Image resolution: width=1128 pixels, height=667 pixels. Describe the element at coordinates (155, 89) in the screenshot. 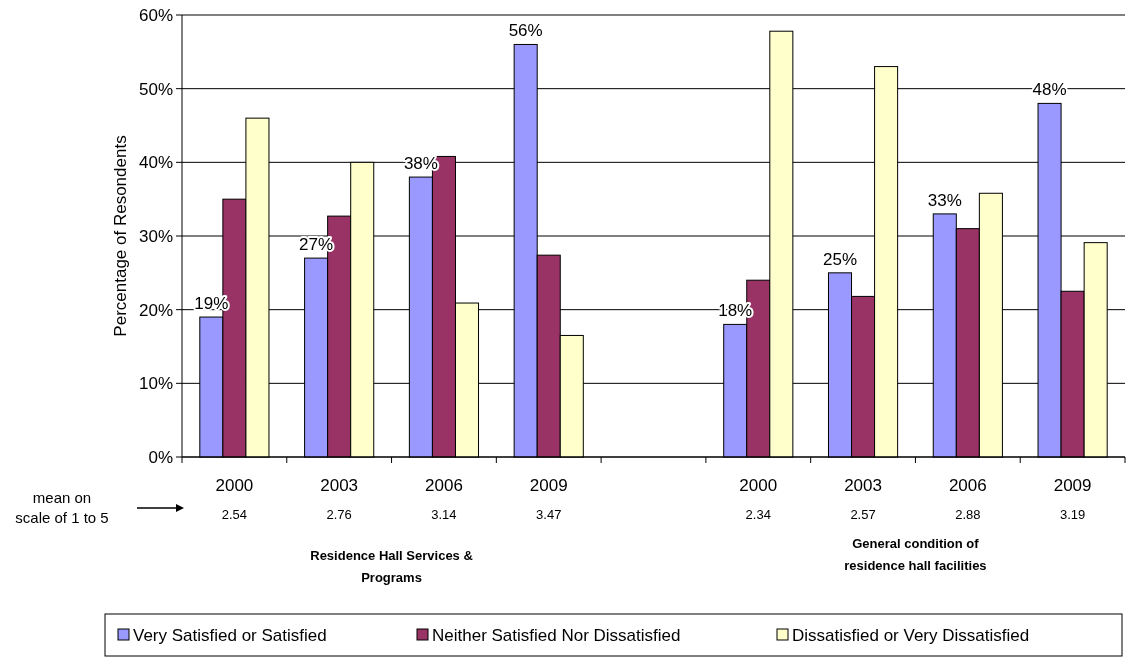

I see `y-tick-label: 50%` at that location.